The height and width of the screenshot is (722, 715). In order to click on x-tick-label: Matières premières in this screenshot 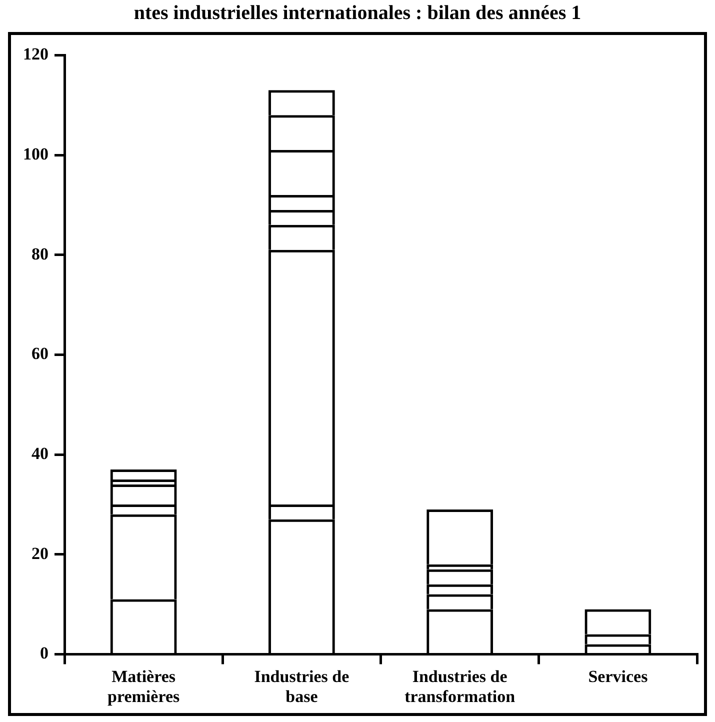, I will do `click(144, 686)`.